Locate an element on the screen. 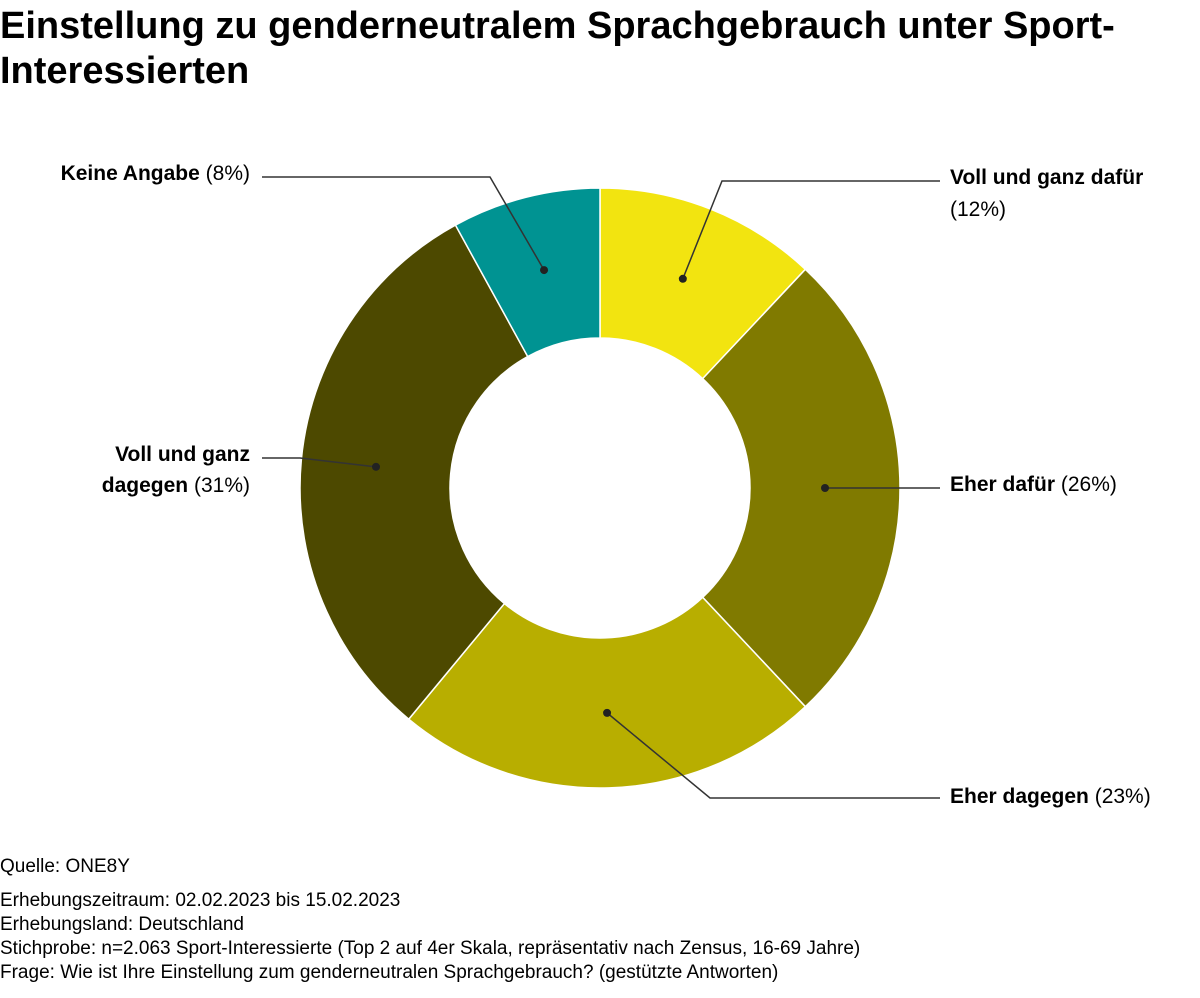 This screenshot has width=1200, height=998. slice-name: Keine Angabe is located at coordinates (130, 173).